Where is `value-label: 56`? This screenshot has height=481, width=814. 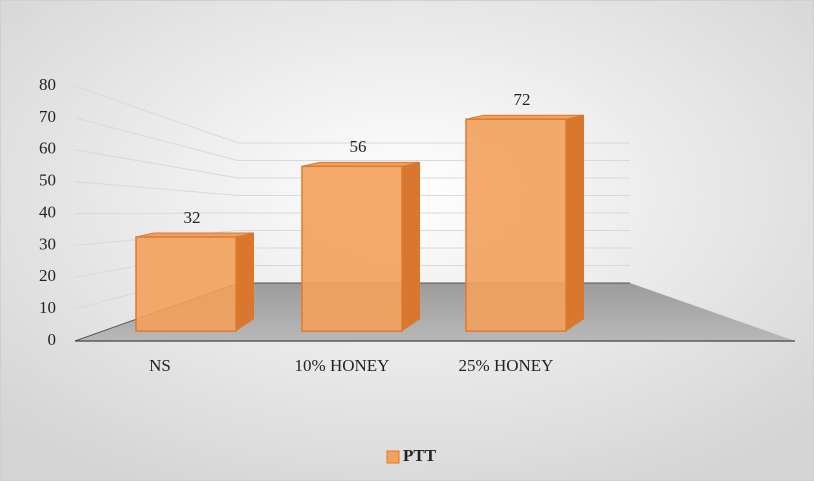
value-label: 56 is located at coordinates (358, 146).